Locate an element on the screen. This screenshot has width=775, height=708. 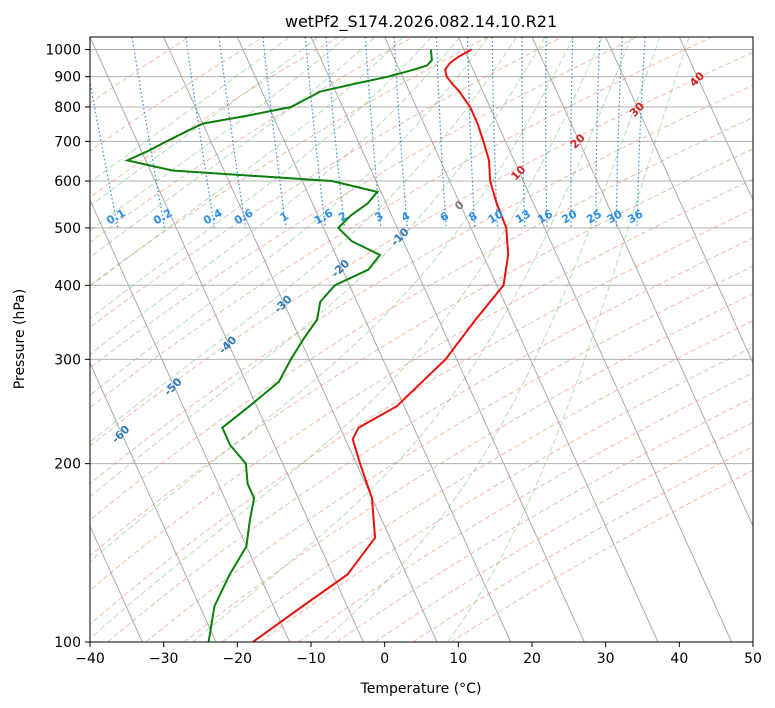
chart-title: wetPf2_S174.2026.082.14.10.R21 is located at coordinates (421, 22).